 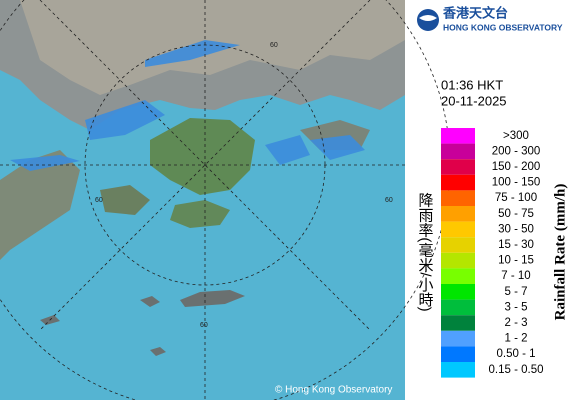 I want to click on logo-en: HONG KONG OBSERVATORY, so click(x=503, y=27).